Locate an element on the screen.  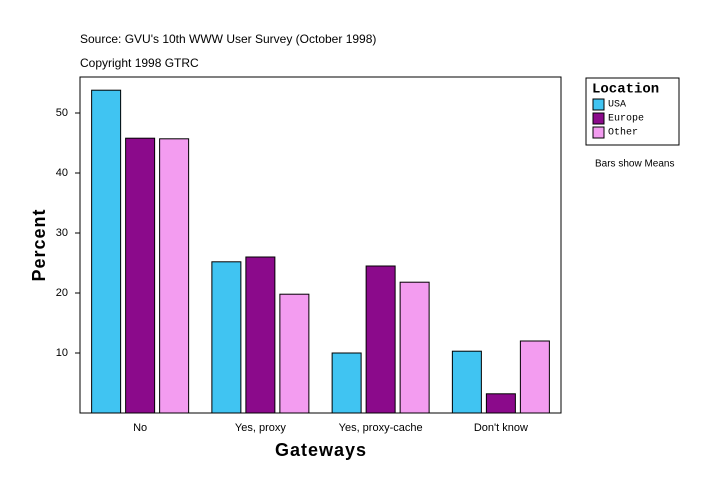
y-tick-label: 50 is located at coordinates (62, 113).